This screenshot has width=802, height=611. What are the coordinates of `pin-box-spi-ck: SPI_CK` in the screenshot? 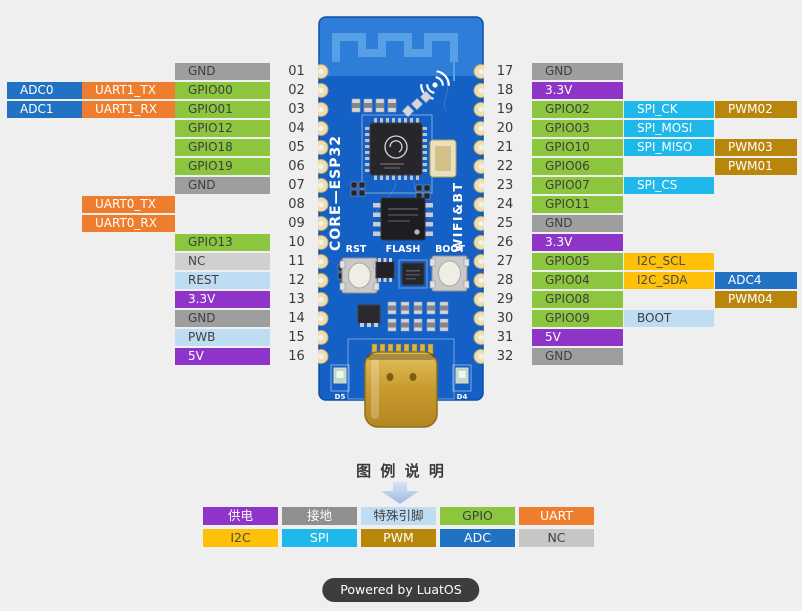 It's located at (669, 109).